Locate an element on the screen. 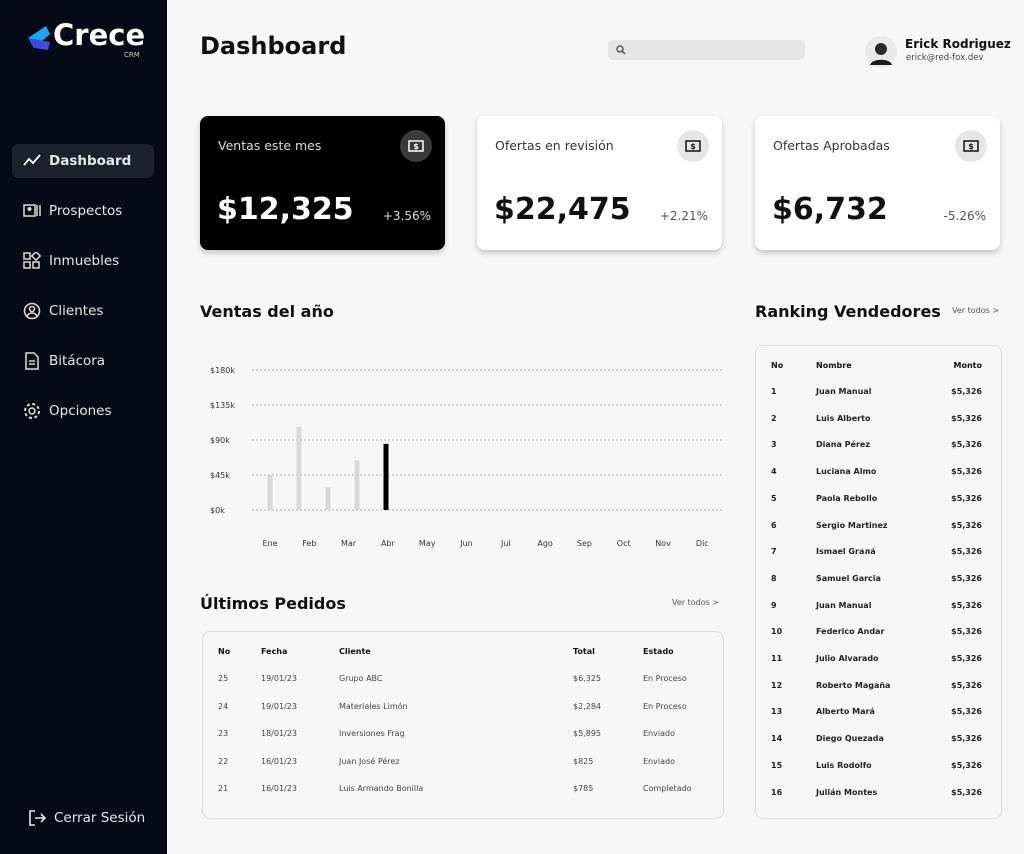  logout: Cerrar Sesión is located at coordinates (86, 818).